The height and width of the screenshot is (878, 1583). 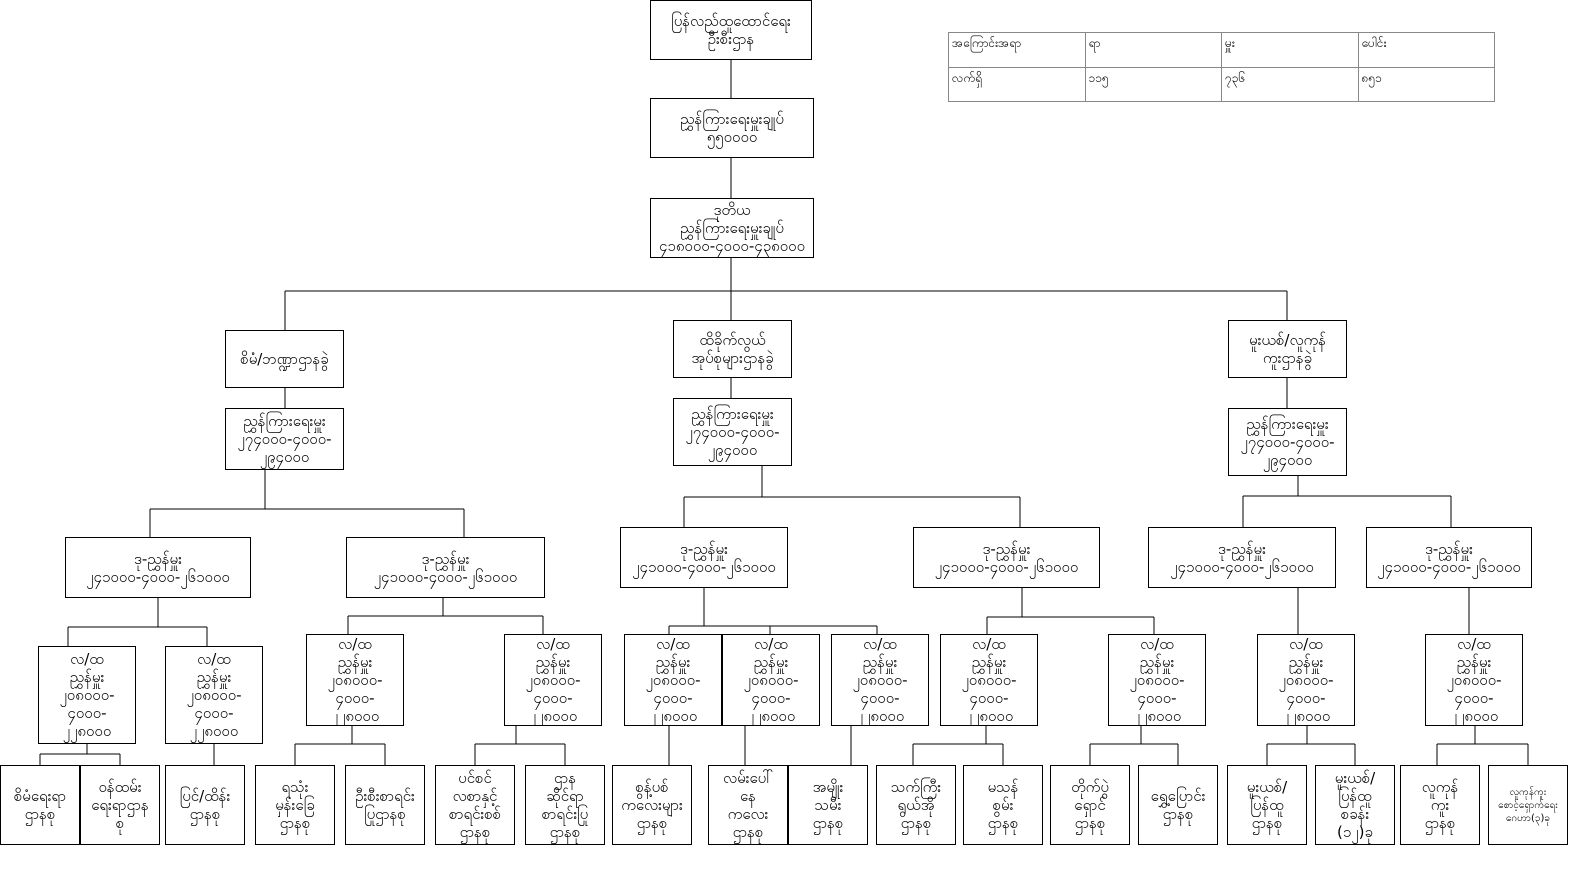 What do you see at coordinates (1178, 805) in the screenshot?
I see `section-box: ရွှေ့ပြောင်း ဌာနစု` at bounding box center [1178, 805].